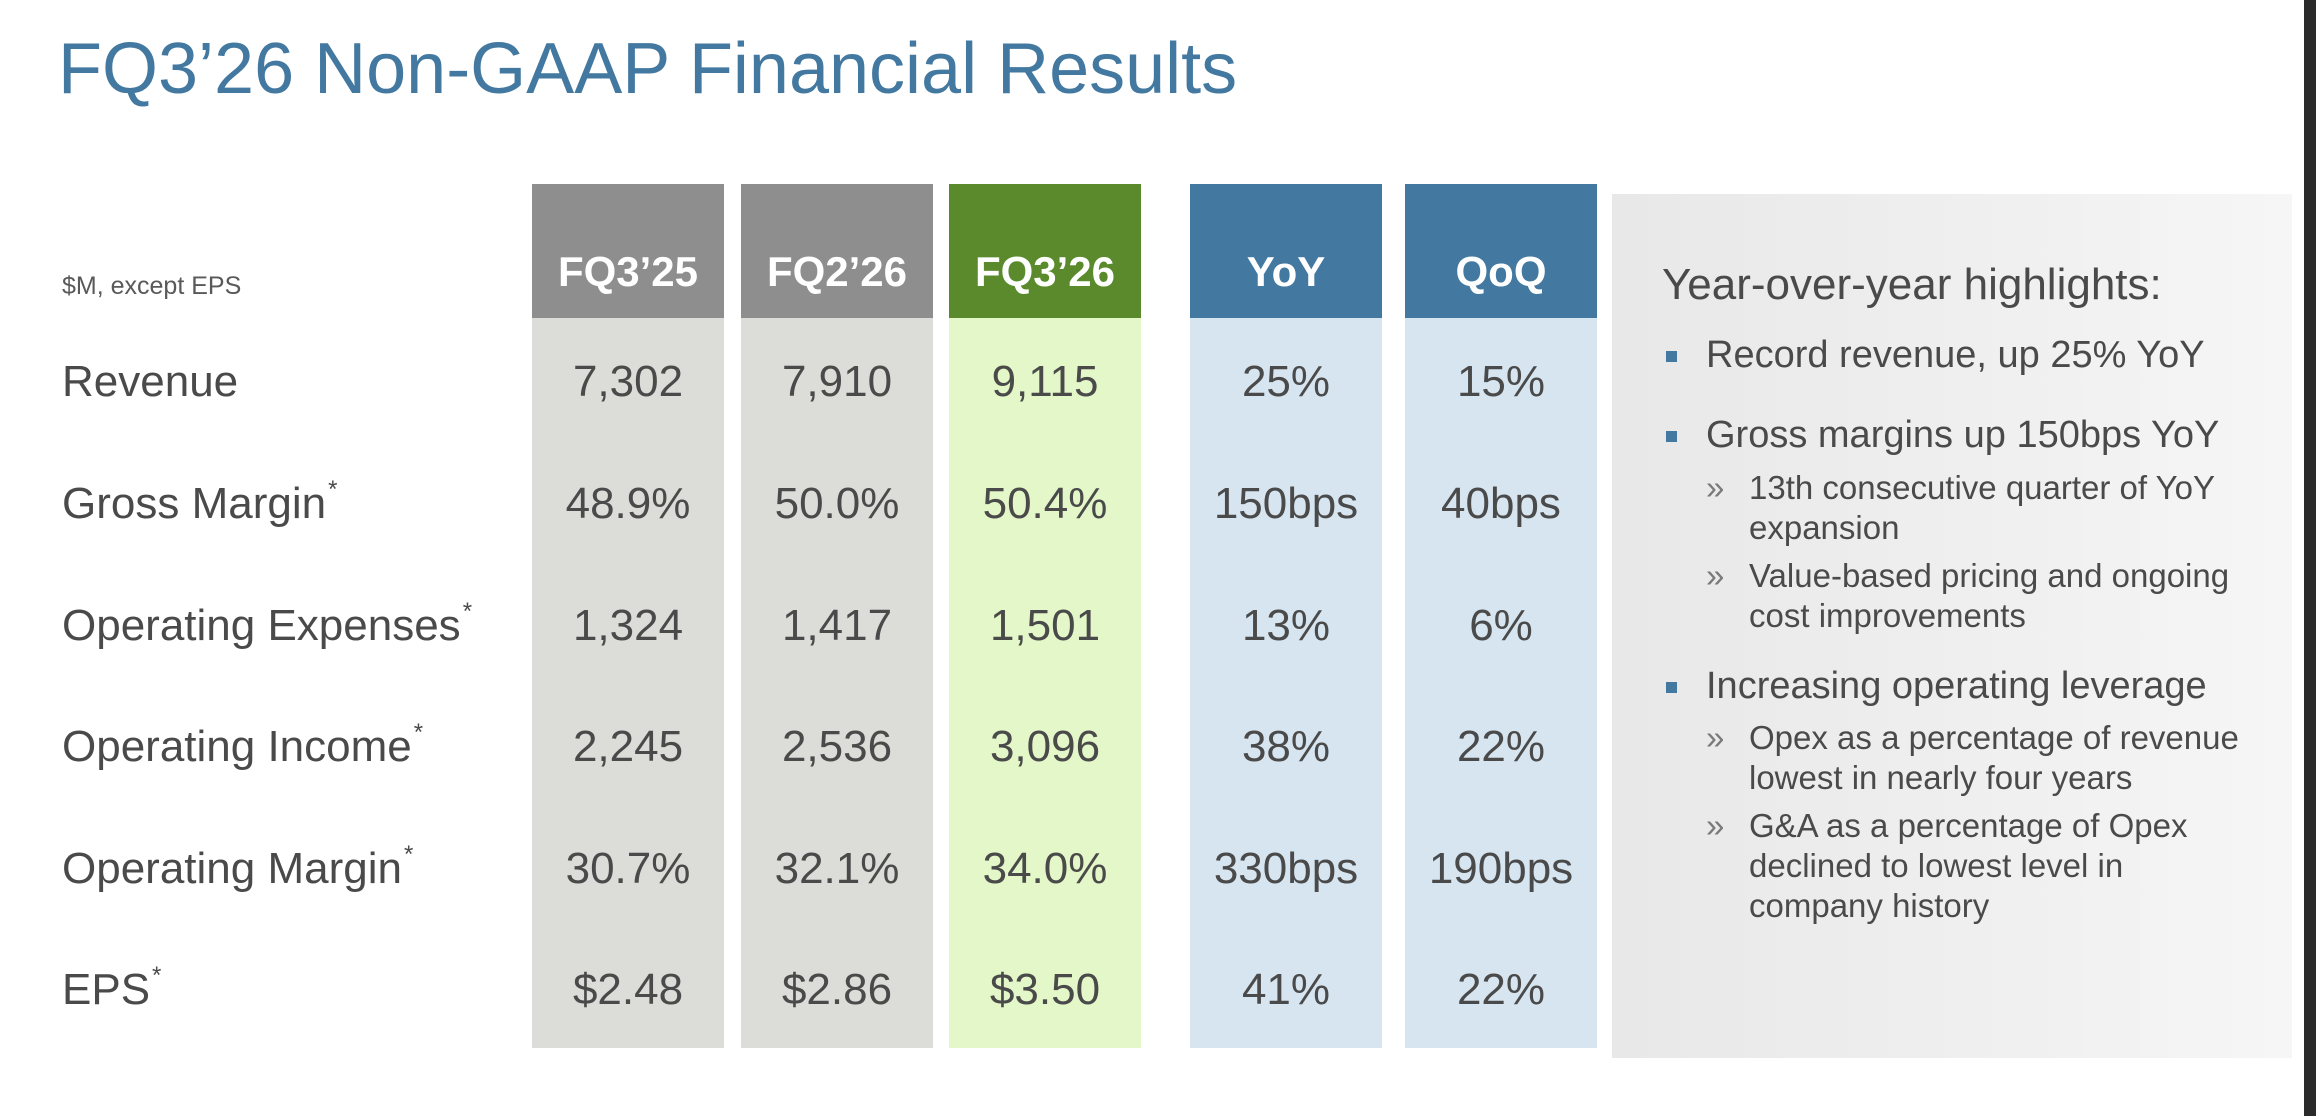 The width and height of the screenshot is (2316, 1116). I want to click on slide-edge, so click(2310, 558).